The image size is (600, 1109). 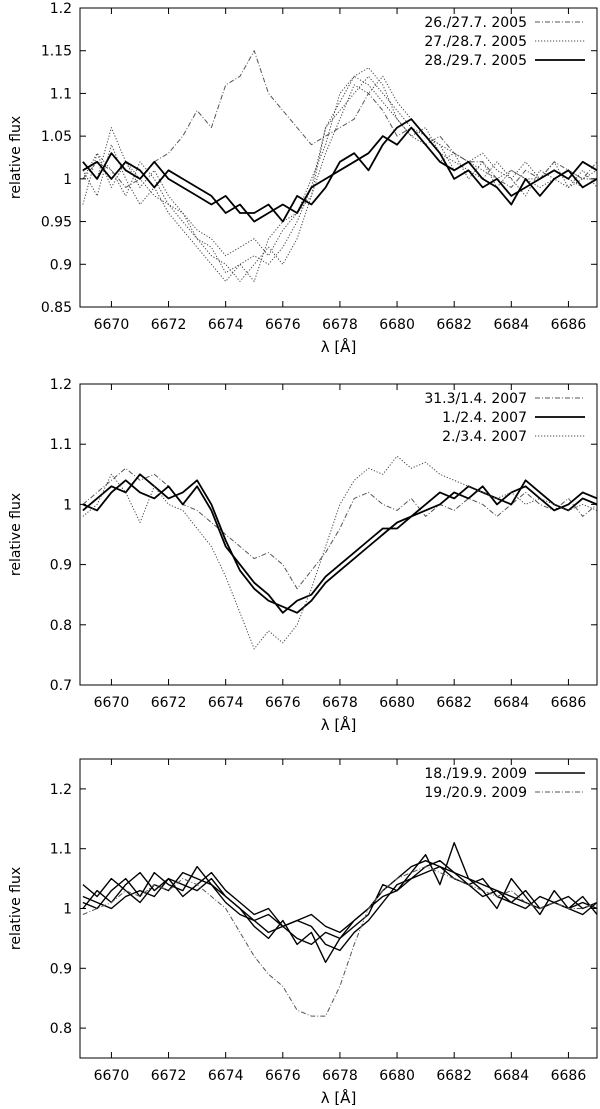 I want to click on legend-label: 19./20.9. 2009, so click(x=475, y=793).